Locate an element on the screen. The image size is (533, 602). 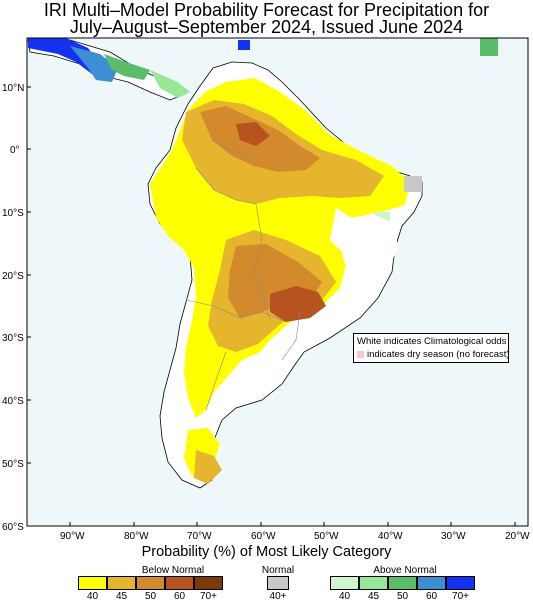
dry-season-swatch is located at coordinates (360, 354).